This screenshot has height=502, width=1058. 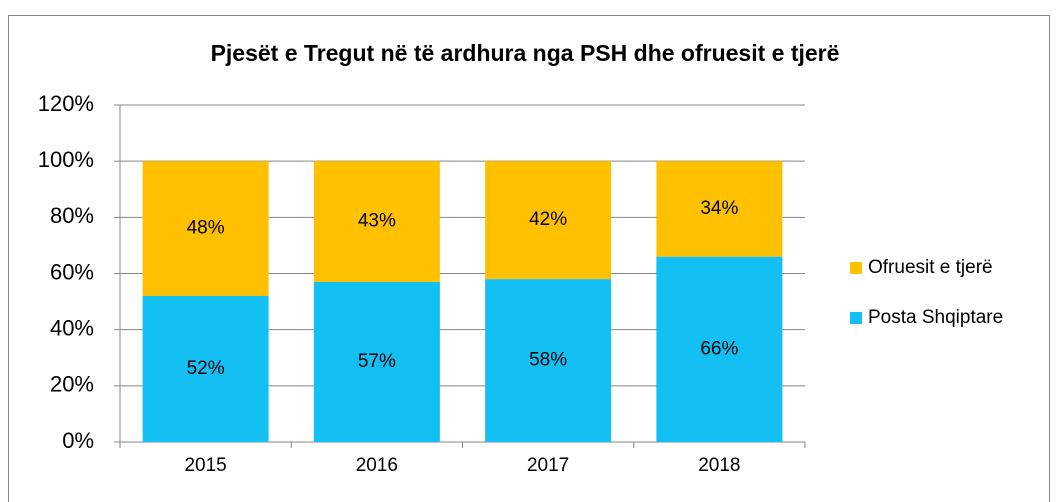 I want to click on y-tick-label: 40%, so click(x=72, y=327).